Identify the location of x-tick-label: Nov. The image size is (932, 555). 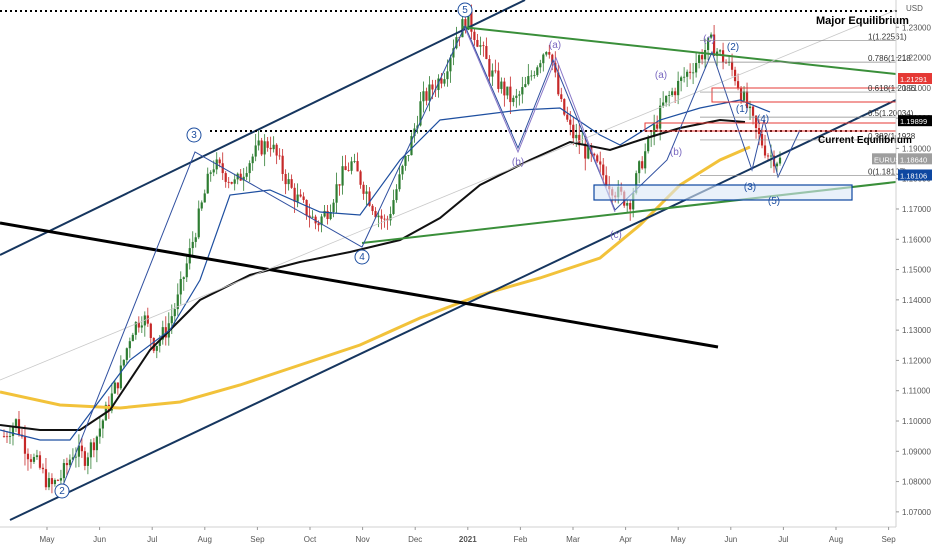
(362, 539).